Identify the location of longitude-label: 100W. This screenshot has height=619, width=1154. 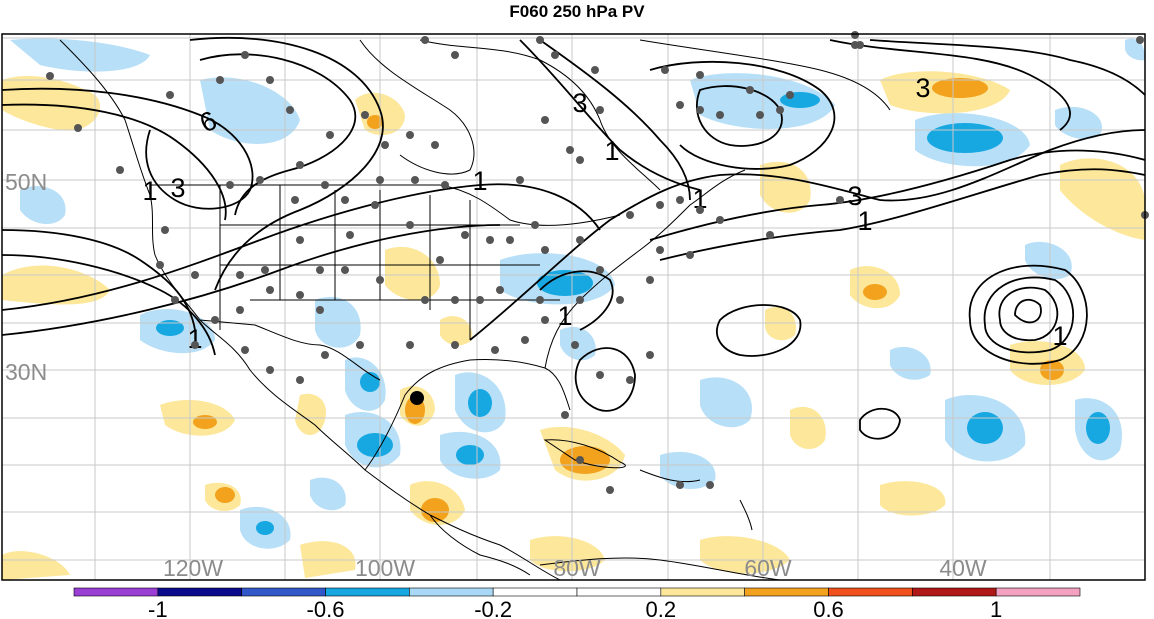
(385, 568).